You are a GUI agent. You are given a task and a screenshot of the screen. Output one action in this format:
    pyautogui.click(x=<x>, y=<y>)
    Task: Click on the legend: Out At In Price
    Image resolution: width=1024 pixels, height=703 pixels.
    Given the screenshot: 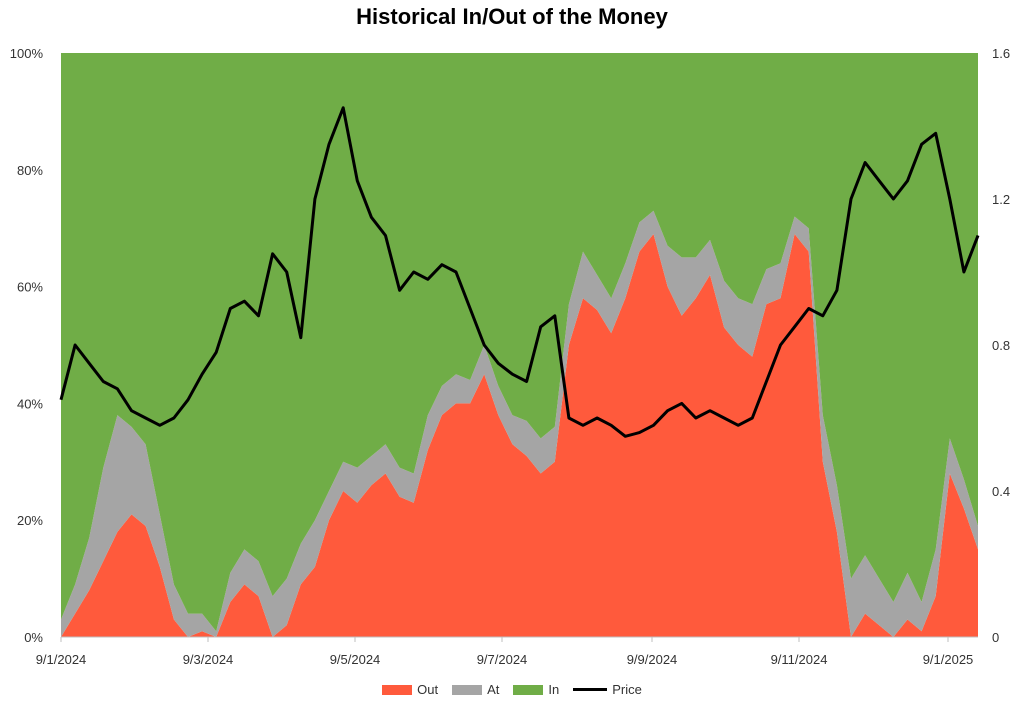 What is the action you would take?
    pyautogui.click(x=512, y=689)
    